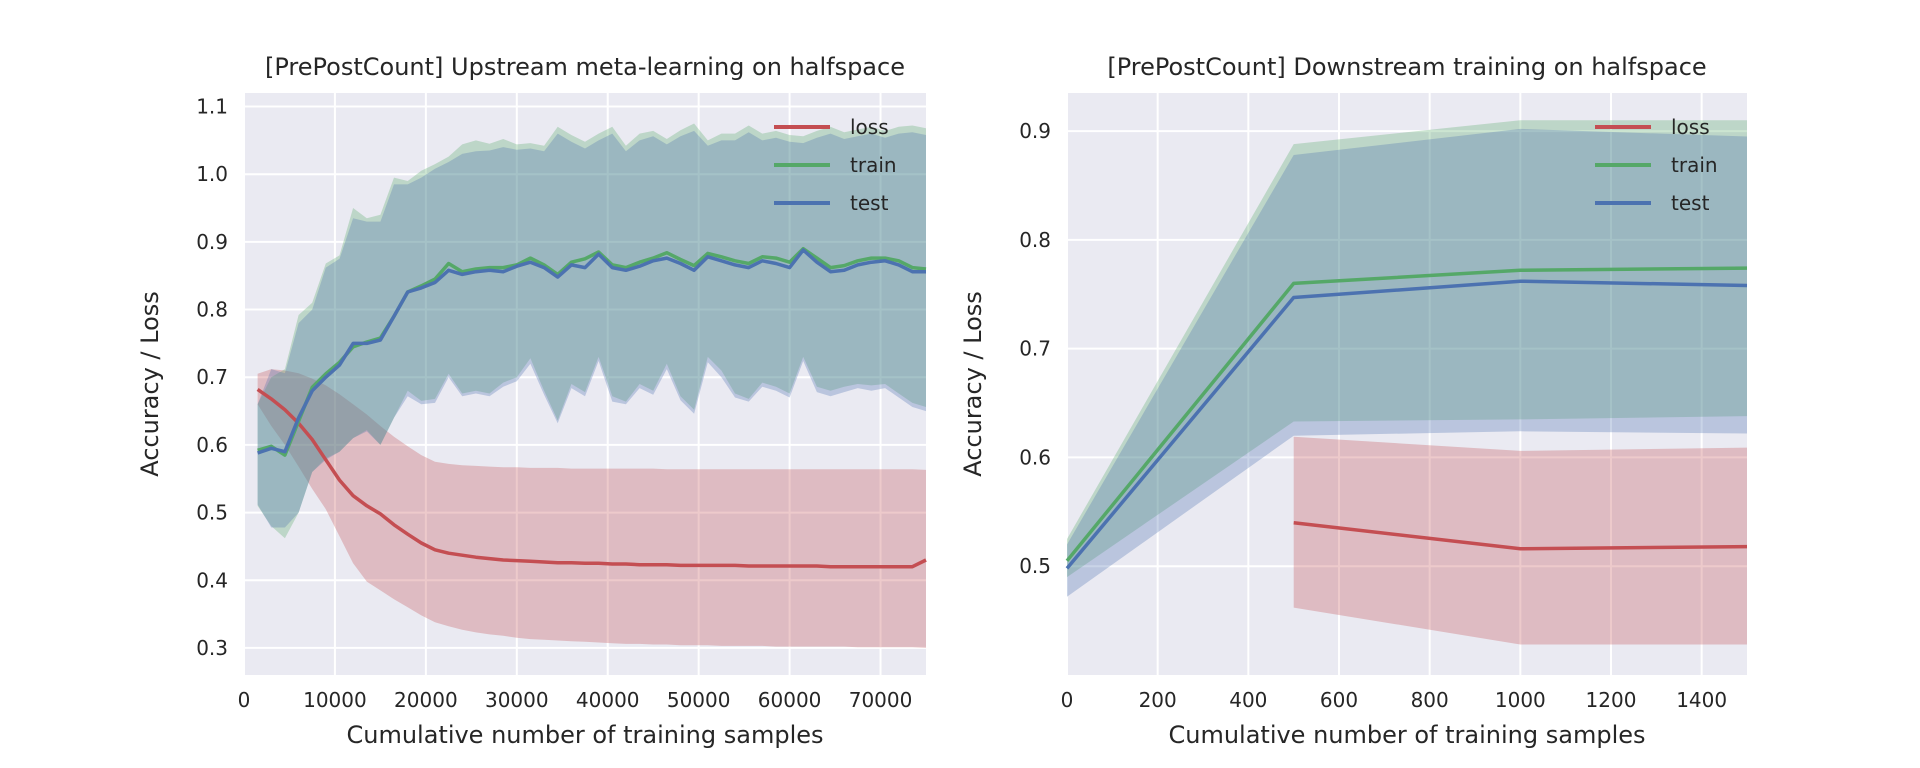 The width and height of the screenshot is (1920, 768). Describe the element at coordinates (212, 107) in the screenshot. I see `y-tick-label: 1.1` at that location.